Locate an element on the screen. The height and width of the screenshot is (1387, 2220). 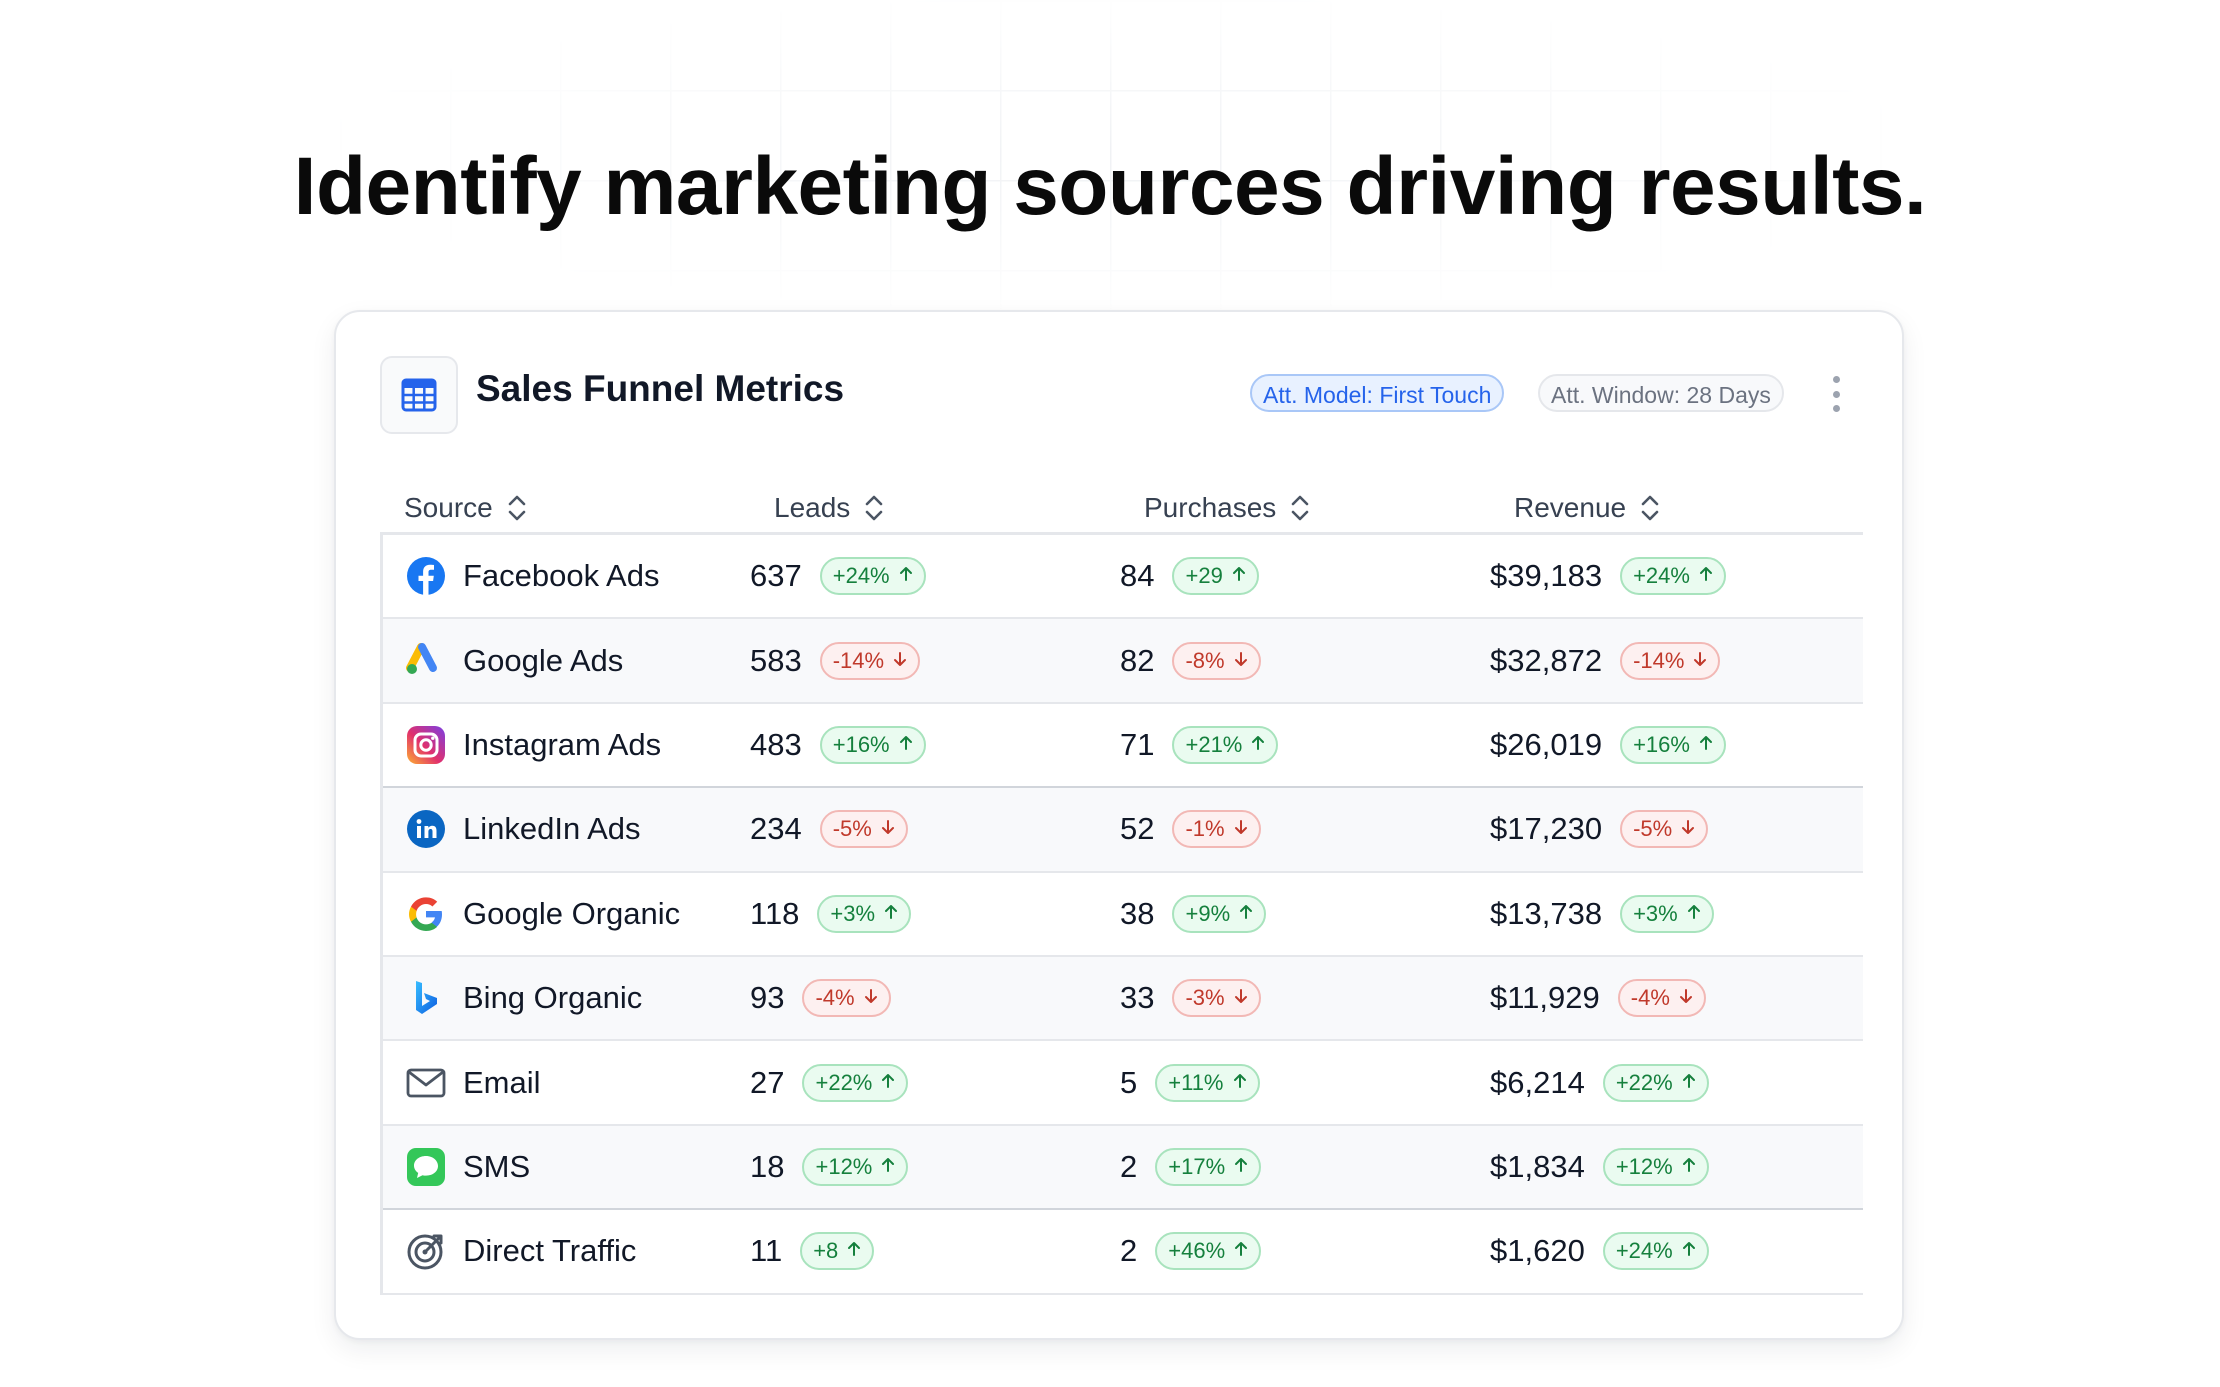
revenue-value: $17,230 is located at coordinates (1546, 829).